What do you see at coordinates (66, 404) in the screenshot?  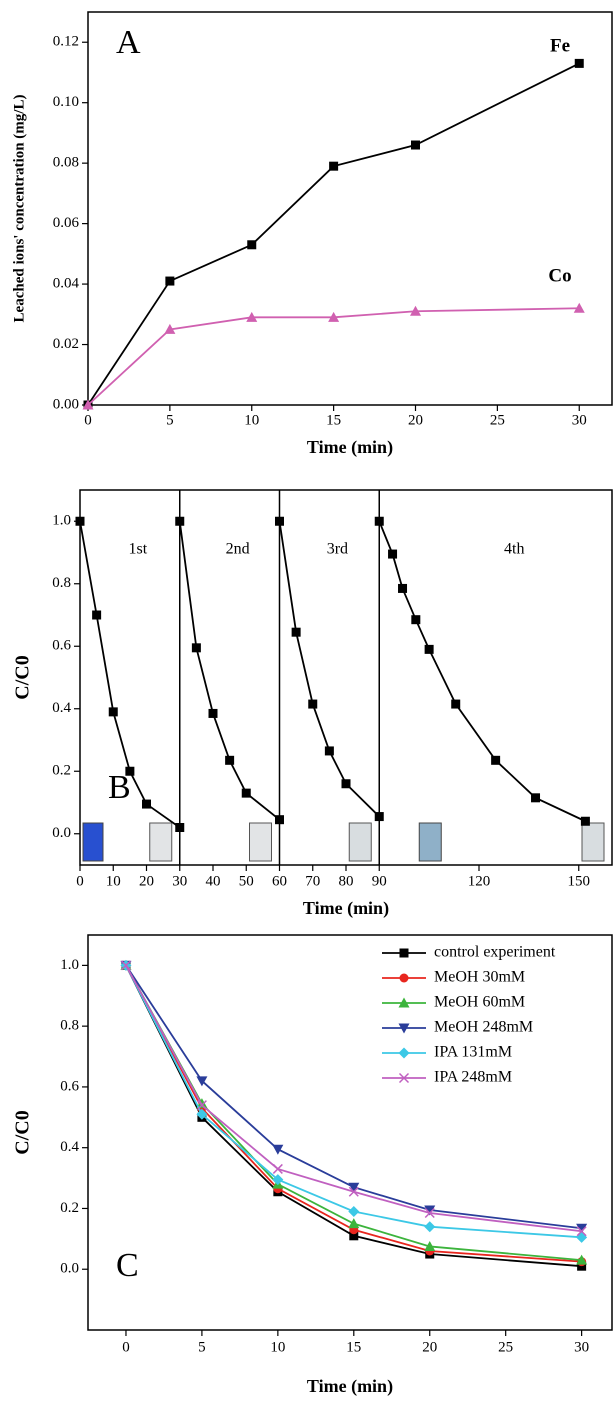 I see `y-tick-label: 0.00` at bounding box center [66, 404].